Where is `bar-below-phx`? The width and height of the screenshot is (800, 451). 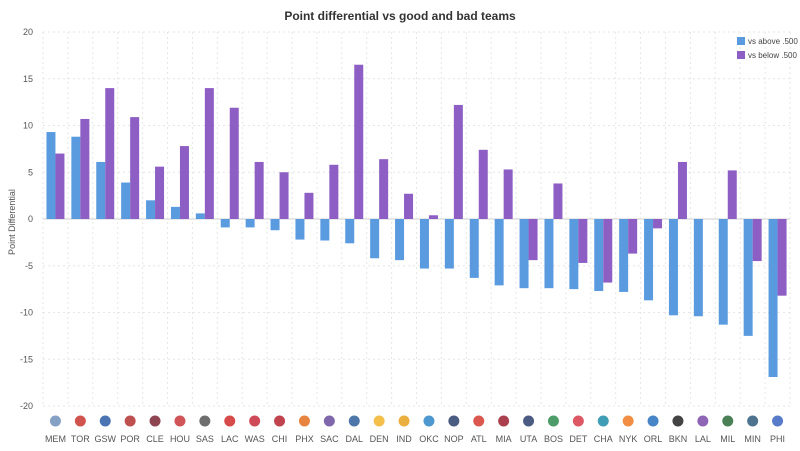
bar-below-phx is located at coordinates (309, 205).